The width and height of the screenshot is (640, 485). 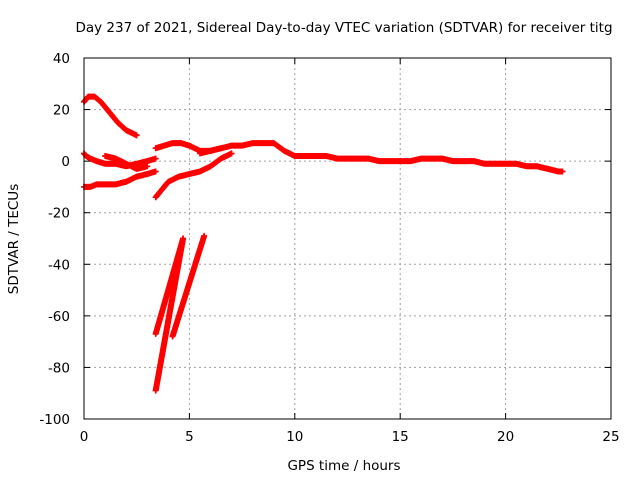 I want to click on series-track-rise, so click(x=193, y=175).